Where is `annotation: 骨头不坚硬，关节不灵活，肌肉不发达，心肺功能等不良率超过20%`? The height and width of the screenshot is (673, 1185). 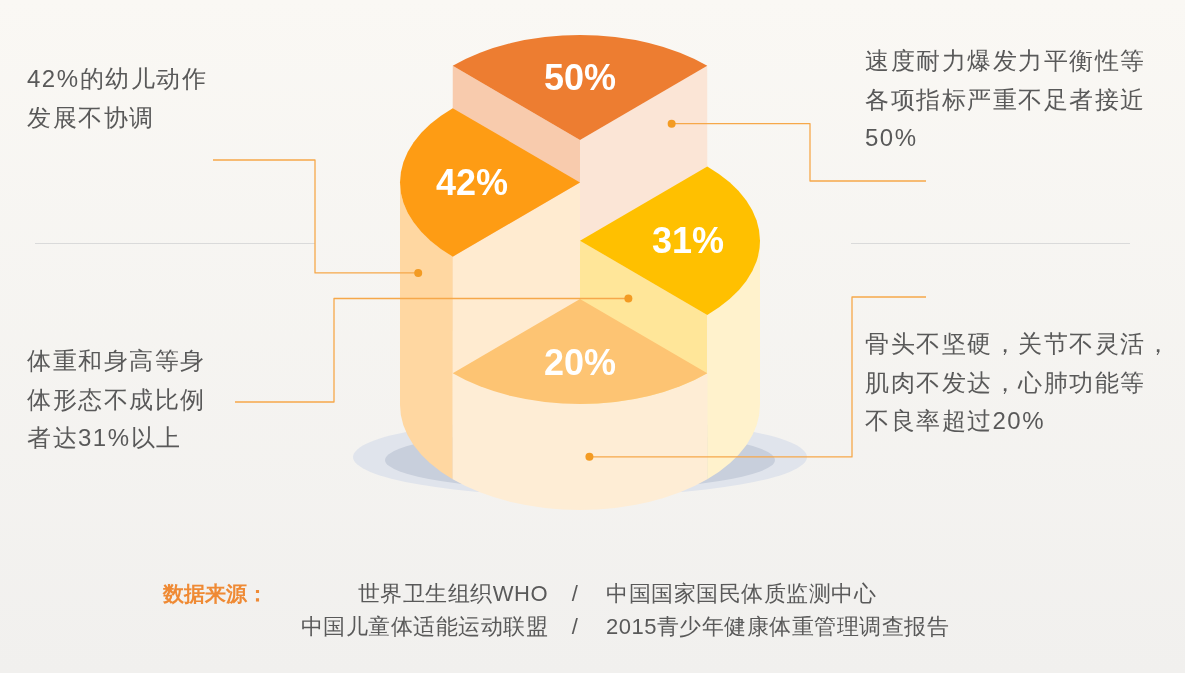 annotation: 骨头不坚硬，关节不灵活，肌肉不发达，心肺功能等不良率超过20% is located at coordinates (1018, 382).